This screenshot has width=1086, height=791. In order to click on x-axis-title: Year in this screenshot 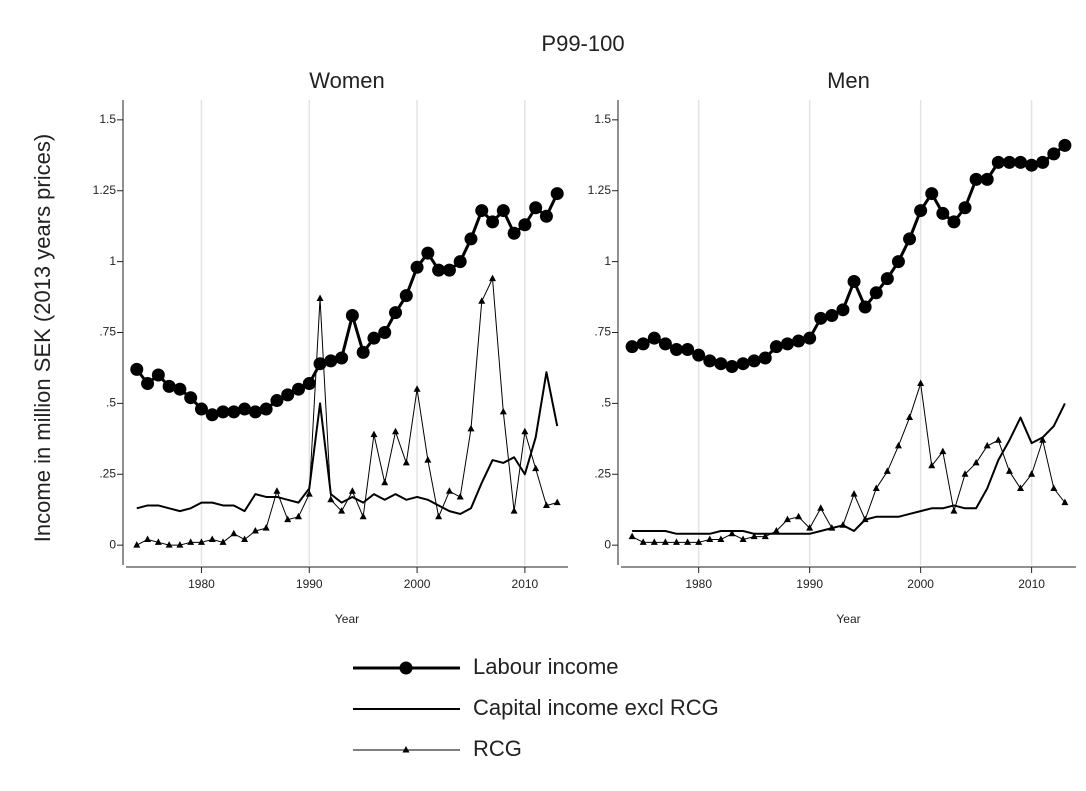, I will do `click(848, 619)`.